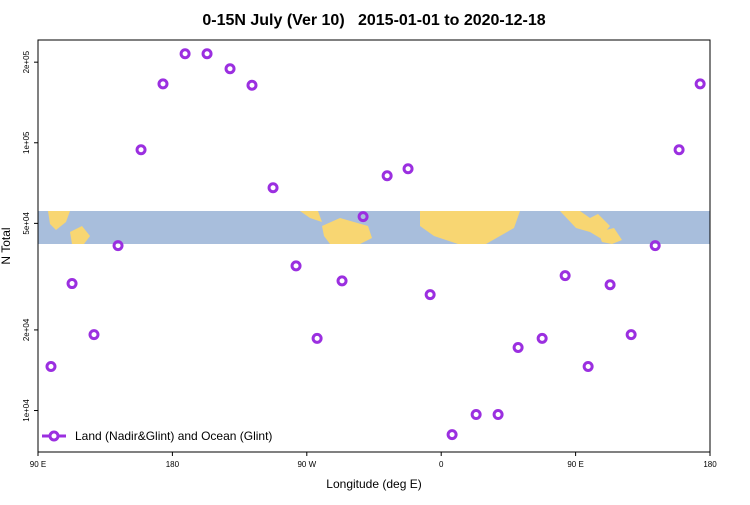 Image resolution: width=750 pixels, height=505 pixels. I want to click on legend-label: Land (Nadir&Glint) and Ocean (Glint), so click(173, 436).